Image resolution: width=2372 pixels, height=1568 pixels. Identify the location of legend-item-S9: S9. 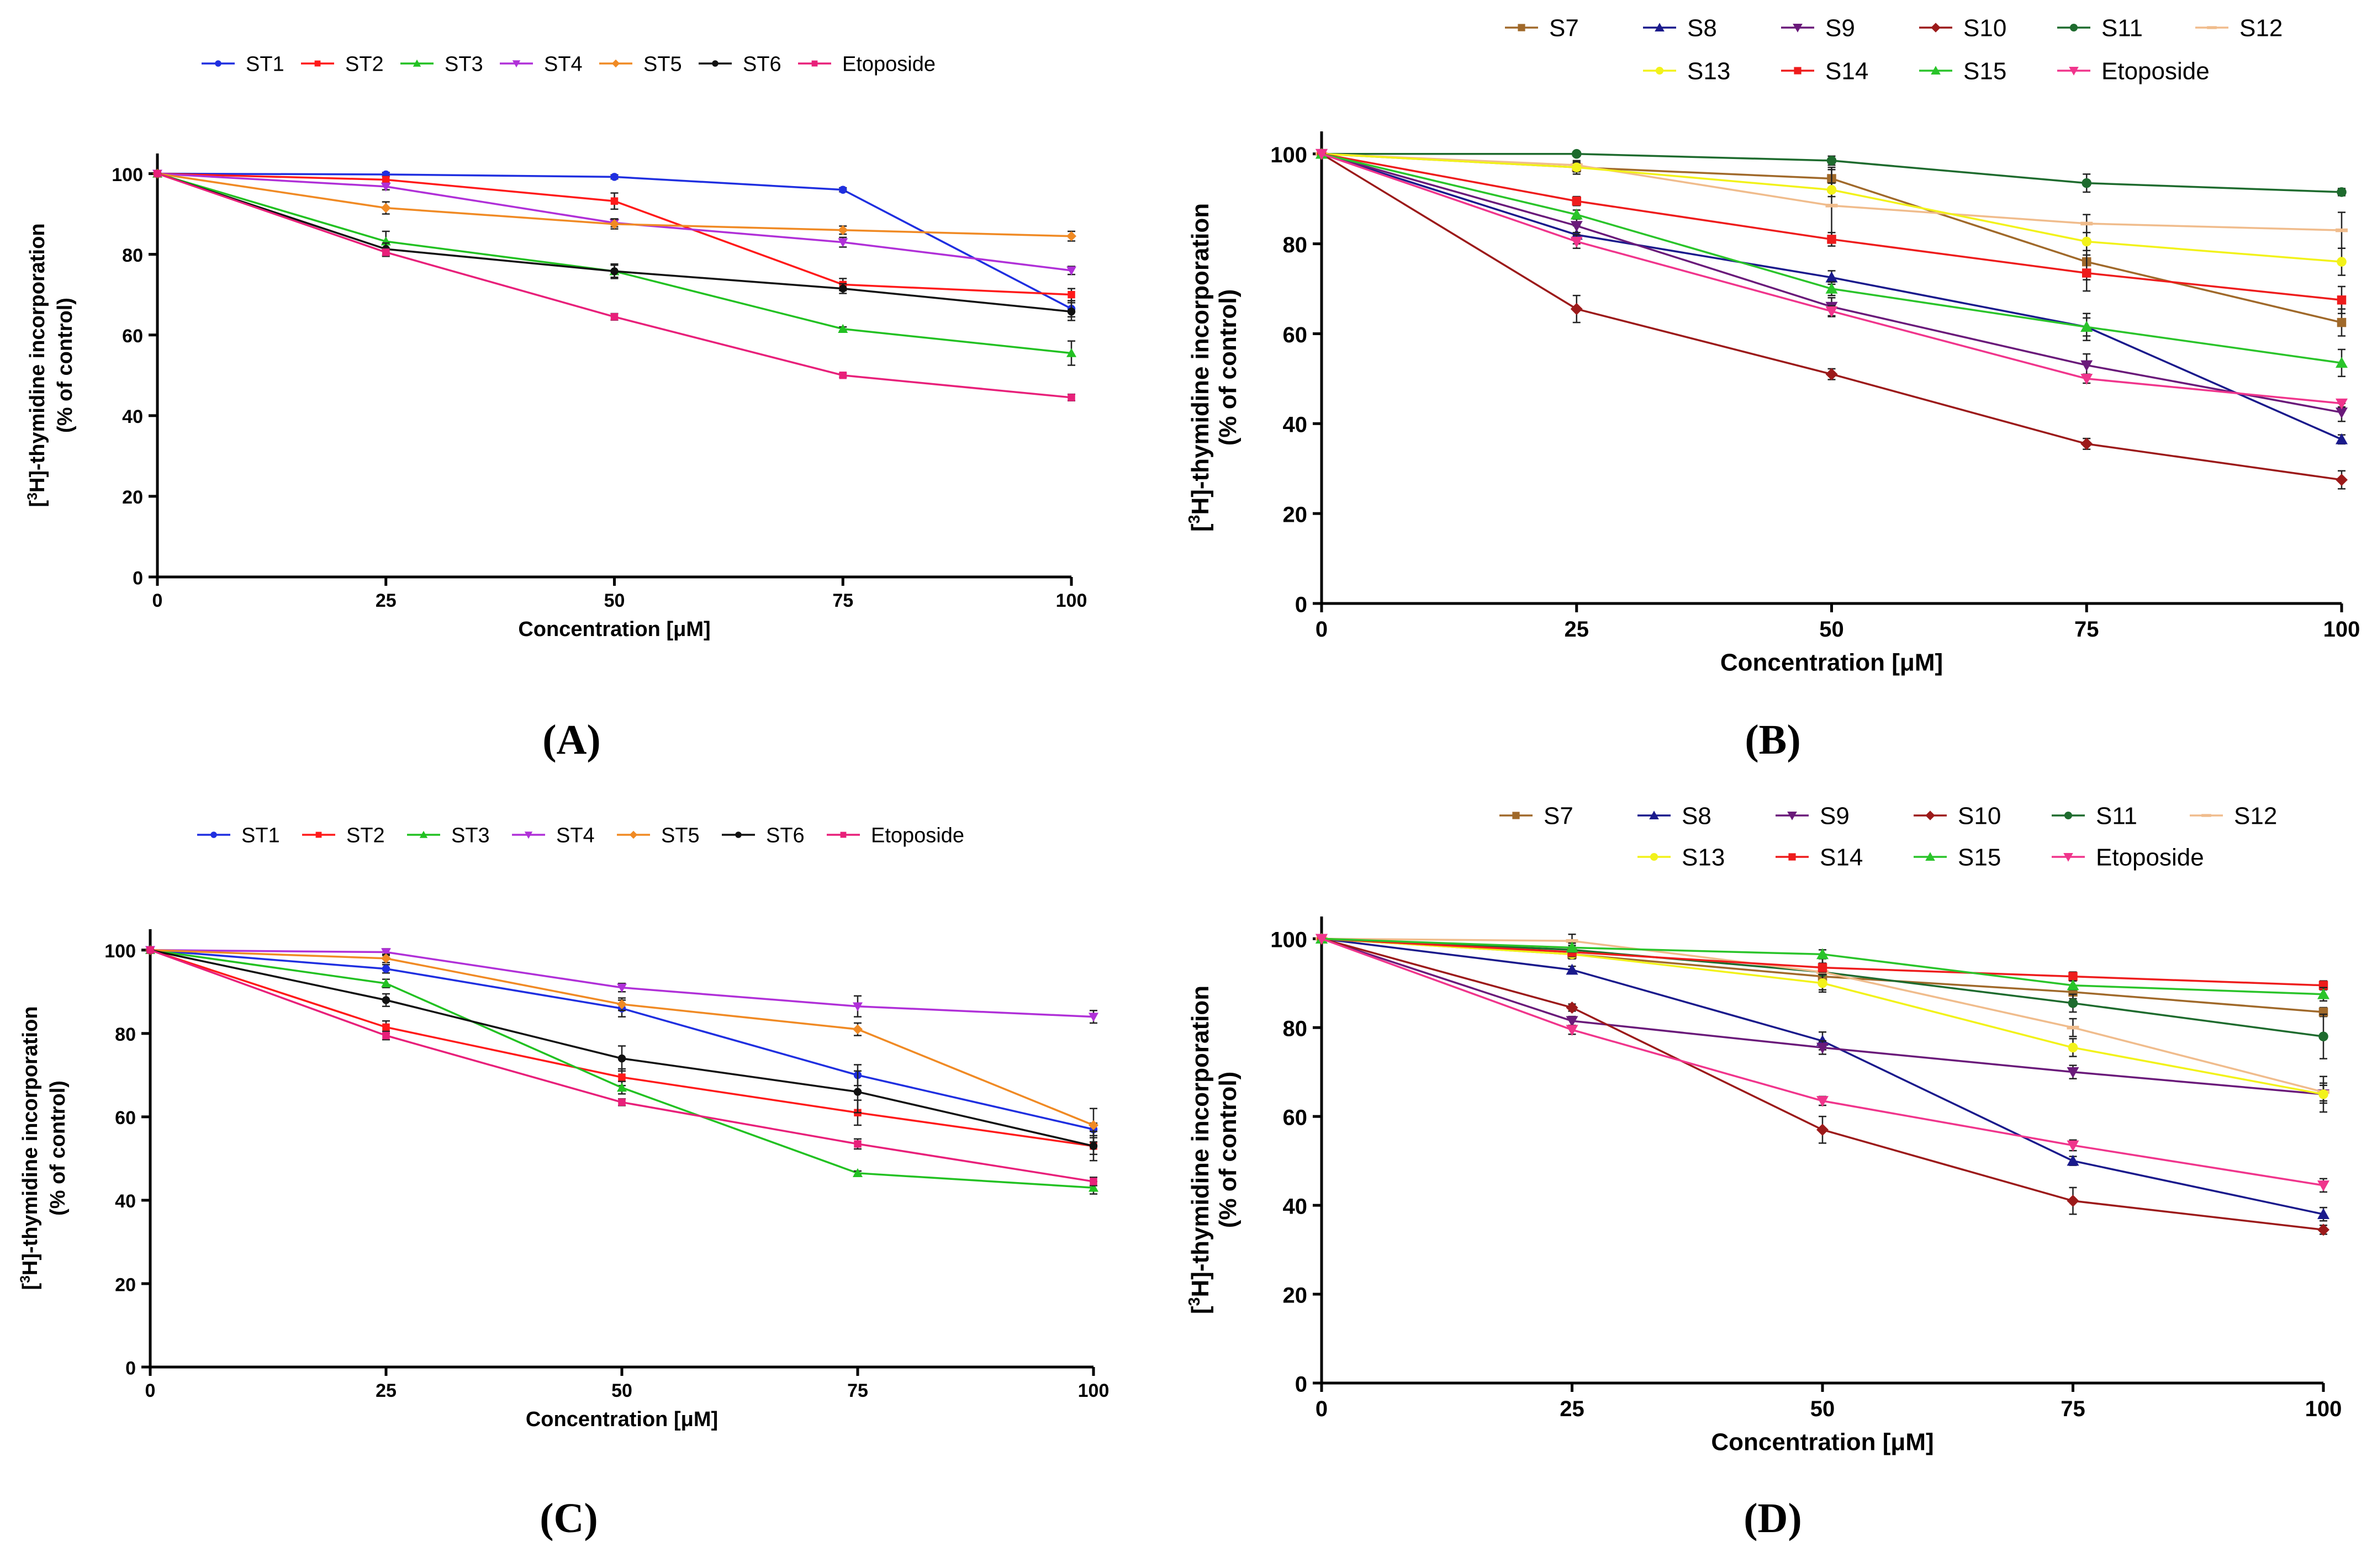
(1813, 816).